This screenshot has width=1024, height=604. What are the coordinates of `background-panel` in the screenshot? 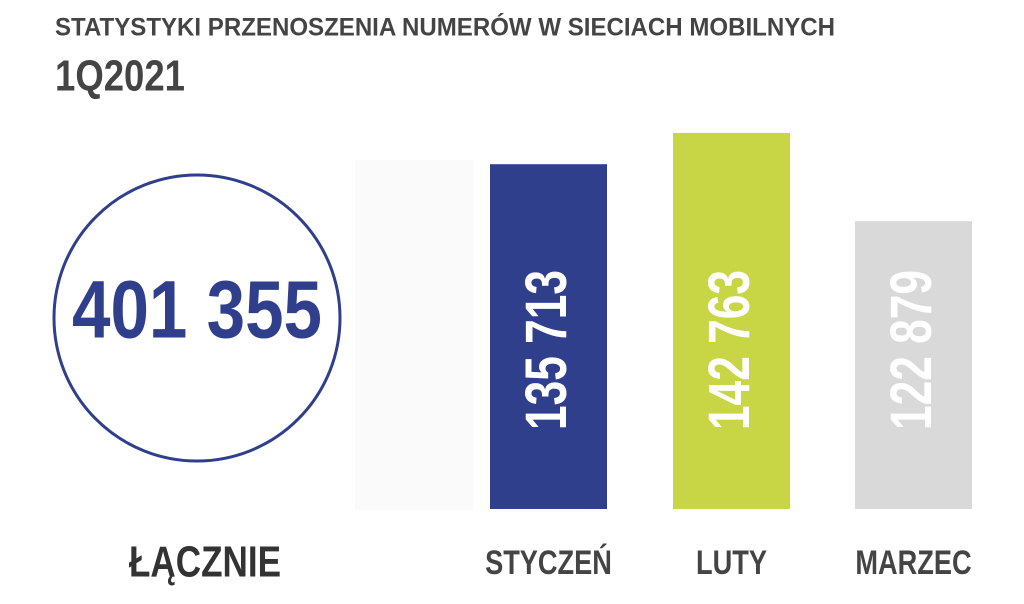 It's located at (414, 335).